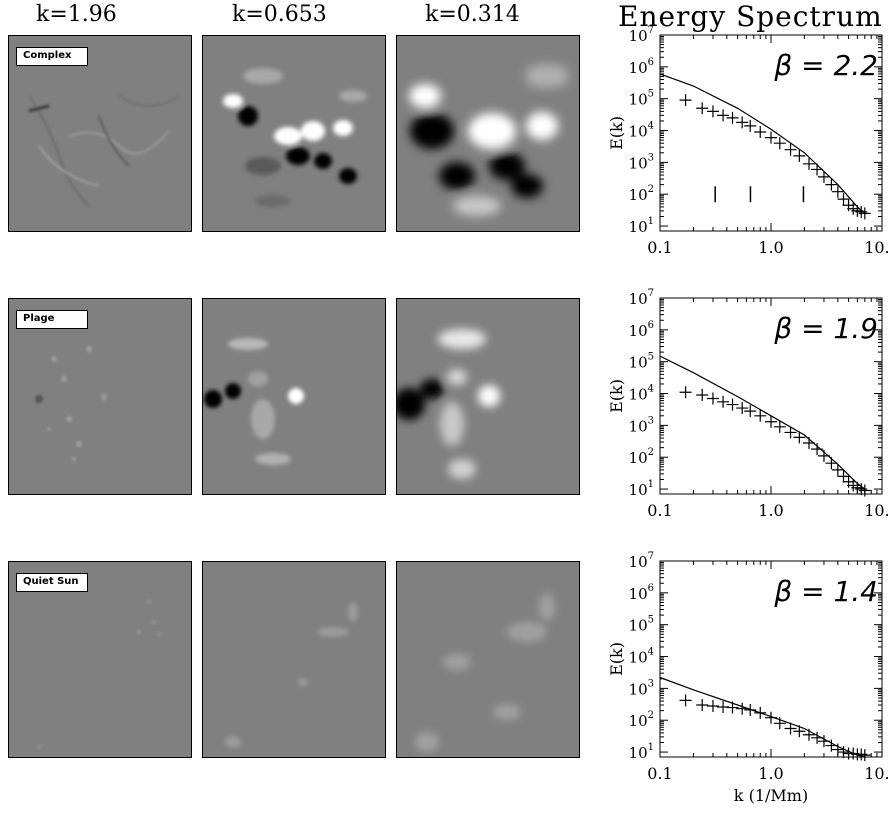 The height and width of the screenshot is (820, 890). Describe the element at coordinates (825, 328) in the screenshot. I see `beta-annotation: β = 1.9` at that location.